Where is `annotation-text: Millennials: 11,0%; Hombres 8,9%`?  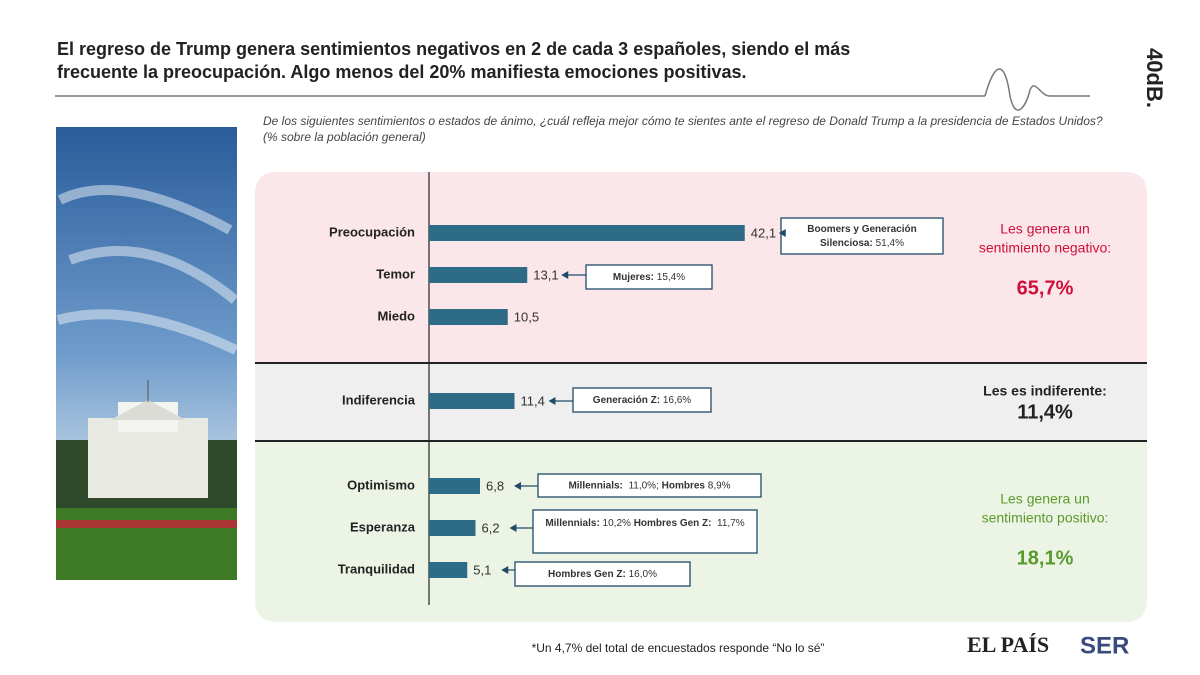 annotation-text: Millennials: 11,0%; Hombres 8,9% is located at coordinates (649, 485).